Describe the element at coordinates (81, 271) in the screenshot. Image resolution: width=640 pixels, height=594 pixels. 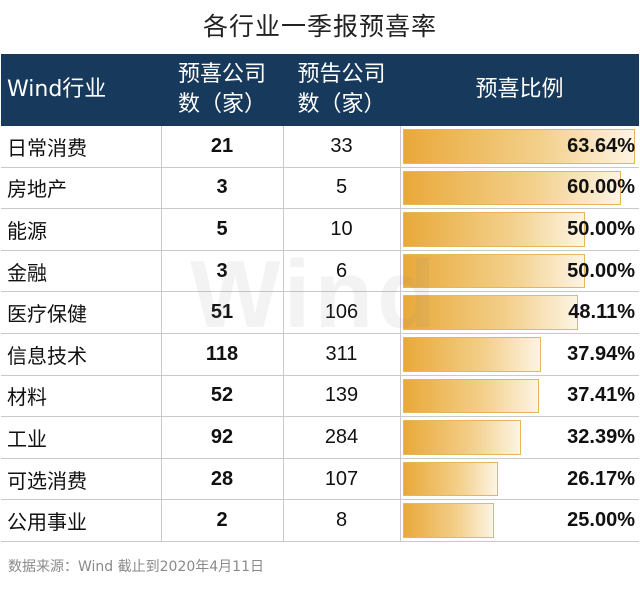
I see `cell-industry: 金融` at that location.